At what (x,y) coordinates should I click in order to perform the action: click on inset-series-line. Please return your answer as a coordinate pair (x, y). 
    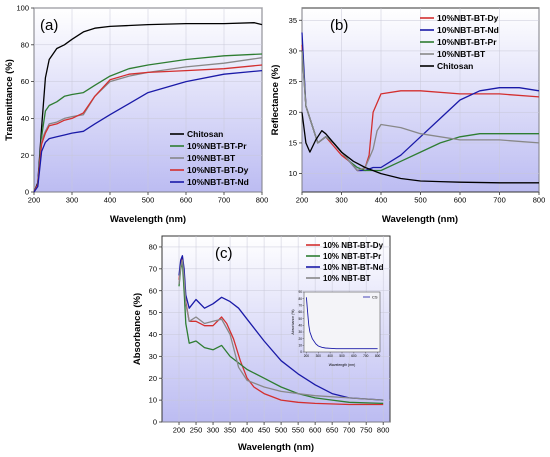
    Looking at the image, I should click on (341, 323).